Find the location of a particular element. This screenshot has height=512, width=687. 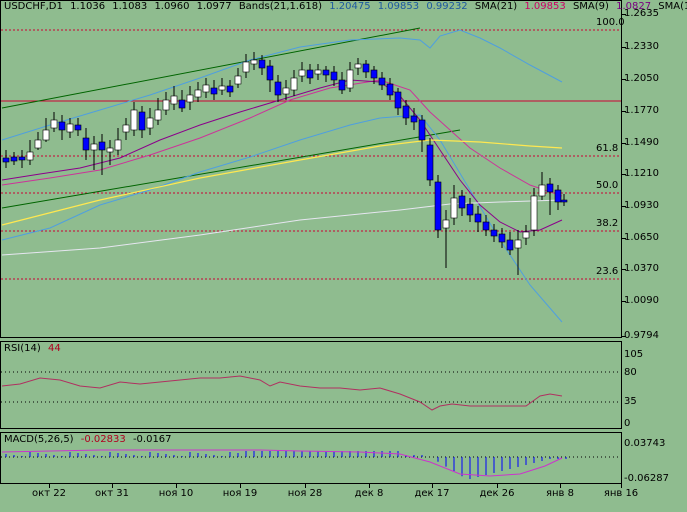

ohlc-low: 1.0960 is located at coordinates (172, 6).